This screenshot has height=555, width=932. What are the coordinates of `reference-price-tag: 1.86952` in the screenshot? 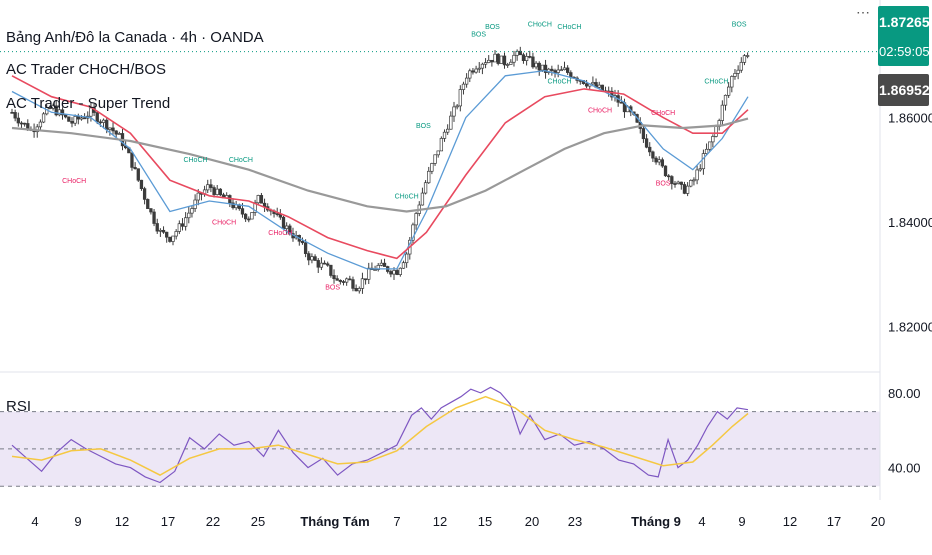 It's located at (904, 90).